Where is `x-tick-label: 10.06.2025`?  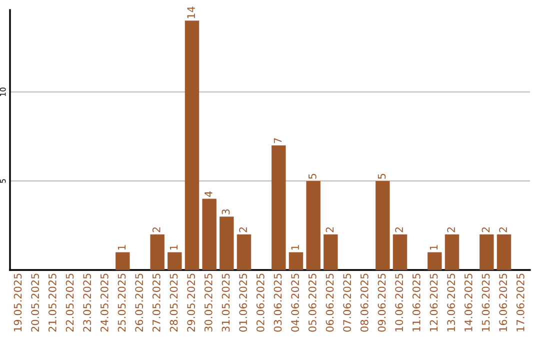 x-tick-label: 10.06.2025 is located at coordinates (399, 303).